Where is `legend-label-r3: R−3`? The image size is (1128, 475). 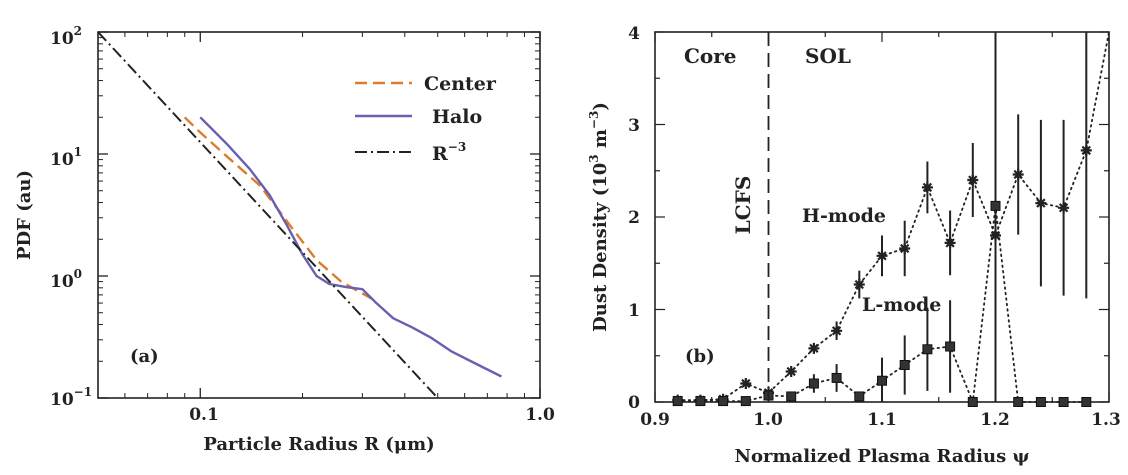
legend-label-r3: R−3 is located at coordinates (449, 152).